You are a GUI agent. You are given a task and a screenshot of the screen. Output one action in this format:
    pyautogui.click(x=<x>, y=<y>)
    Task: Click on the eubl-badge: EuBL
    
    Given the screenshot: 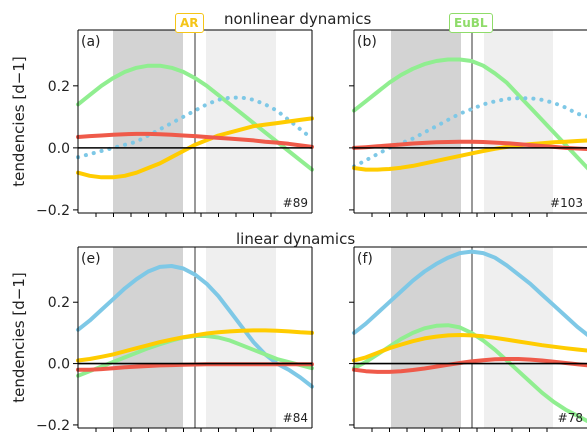 What is the action you would take?
    pyautogui.click(x=471, y=23)
    